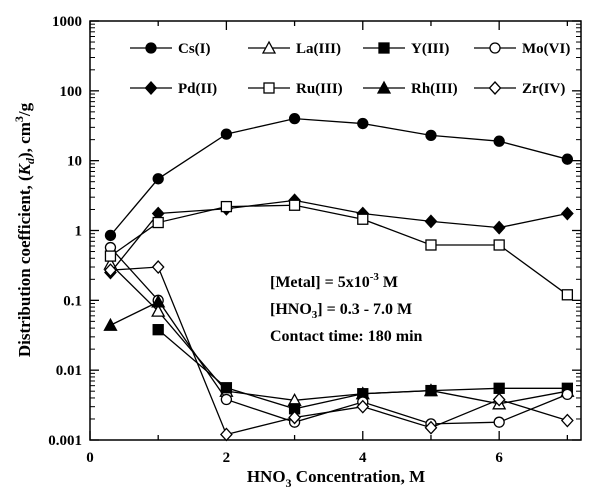  What do you see at coordinates (158, 310) in the screenshot?
I see `data-point-la-iii` at bounding box center [158, 310].